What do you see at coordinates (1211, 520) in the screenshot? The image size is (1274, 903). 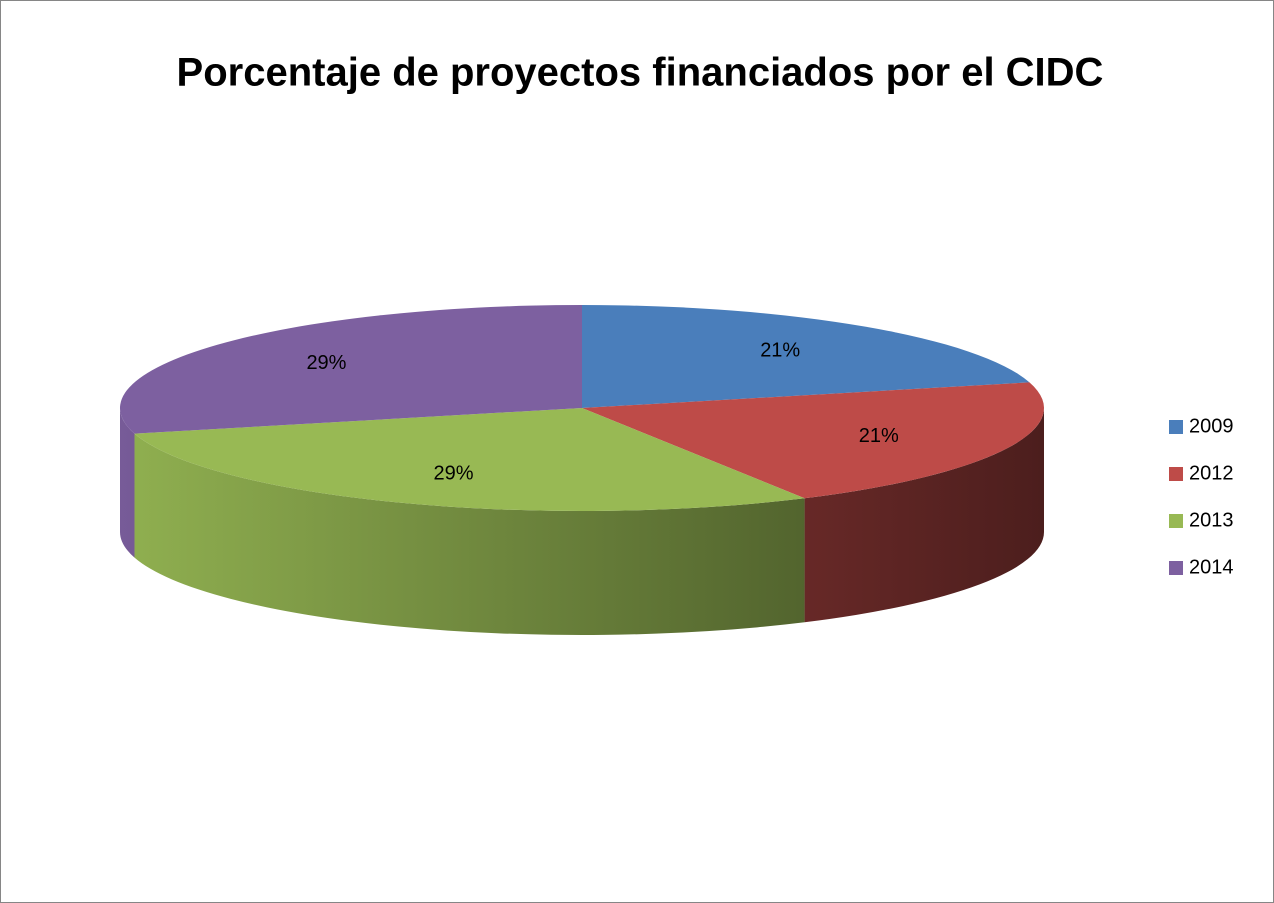 I see `legend-label: 2013` at bounding box center [1211, 520].